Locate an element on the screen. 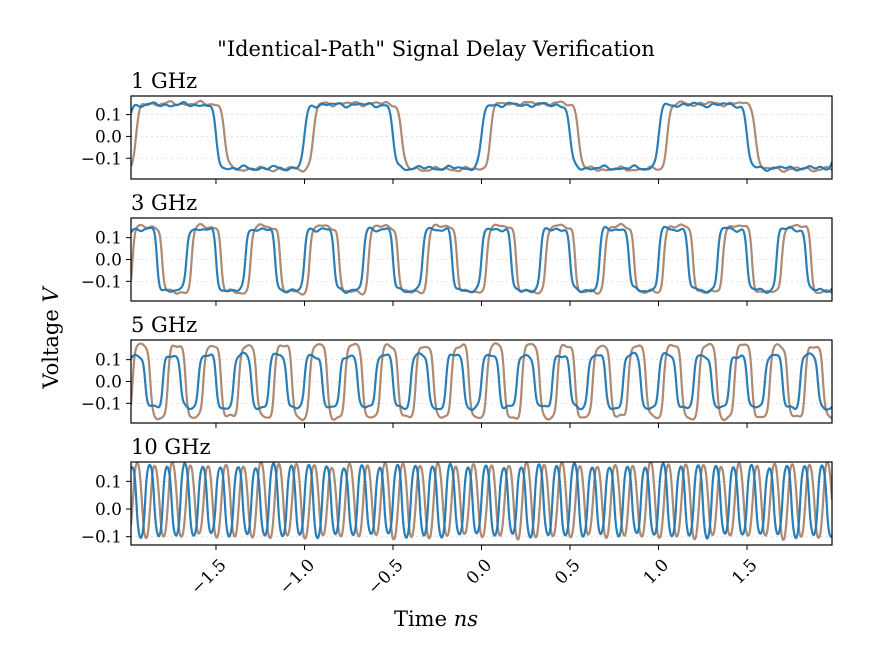 Image resolution: width=871 pixels, height=671 pixels. panel-3ghz: 3 GHz 0.10.0−0.1 is located at coordinates (457, 248).